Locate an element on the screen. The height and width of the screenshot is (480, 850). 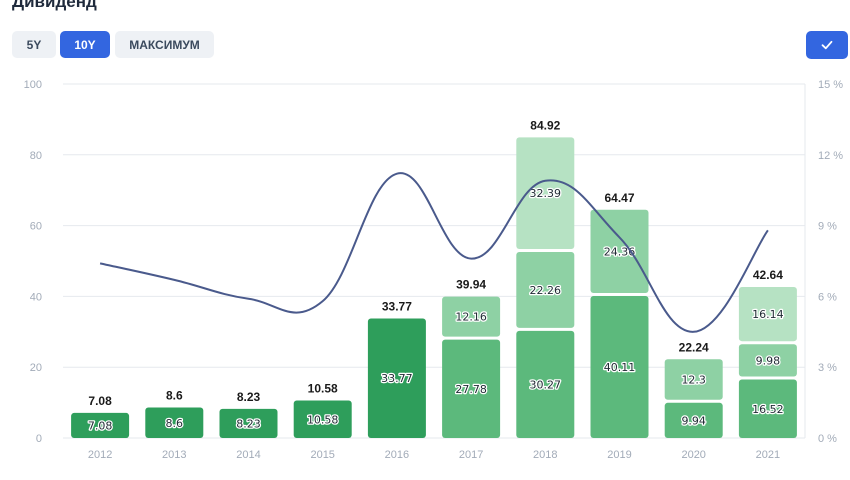
y-left-tick-label: 40 is located at coordinates (36, 297).